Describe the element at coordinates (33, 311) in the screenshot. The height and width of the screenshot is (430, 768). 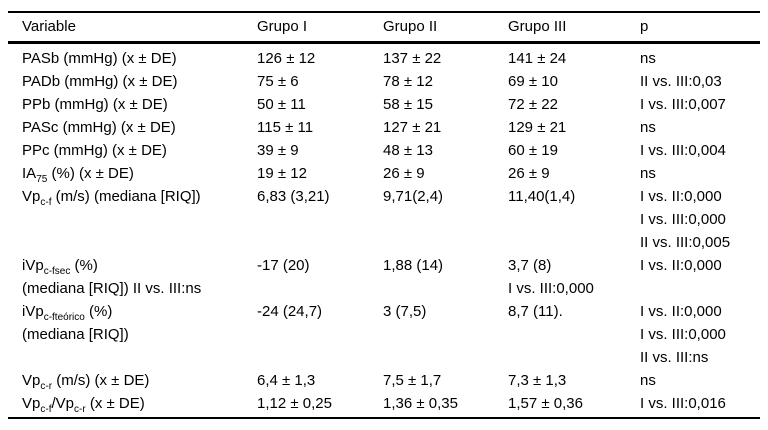
I see `variable-text: iVp` at that location.